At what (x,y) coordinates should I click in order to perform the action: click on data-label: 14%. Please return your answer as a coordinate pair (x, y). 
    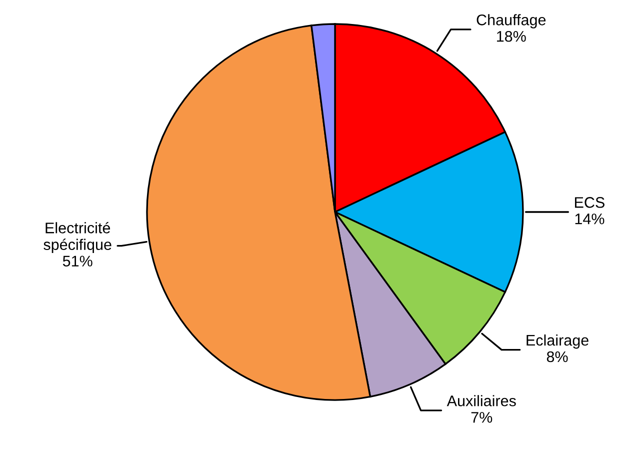
    Looking at the image, I should click on (589, 219).